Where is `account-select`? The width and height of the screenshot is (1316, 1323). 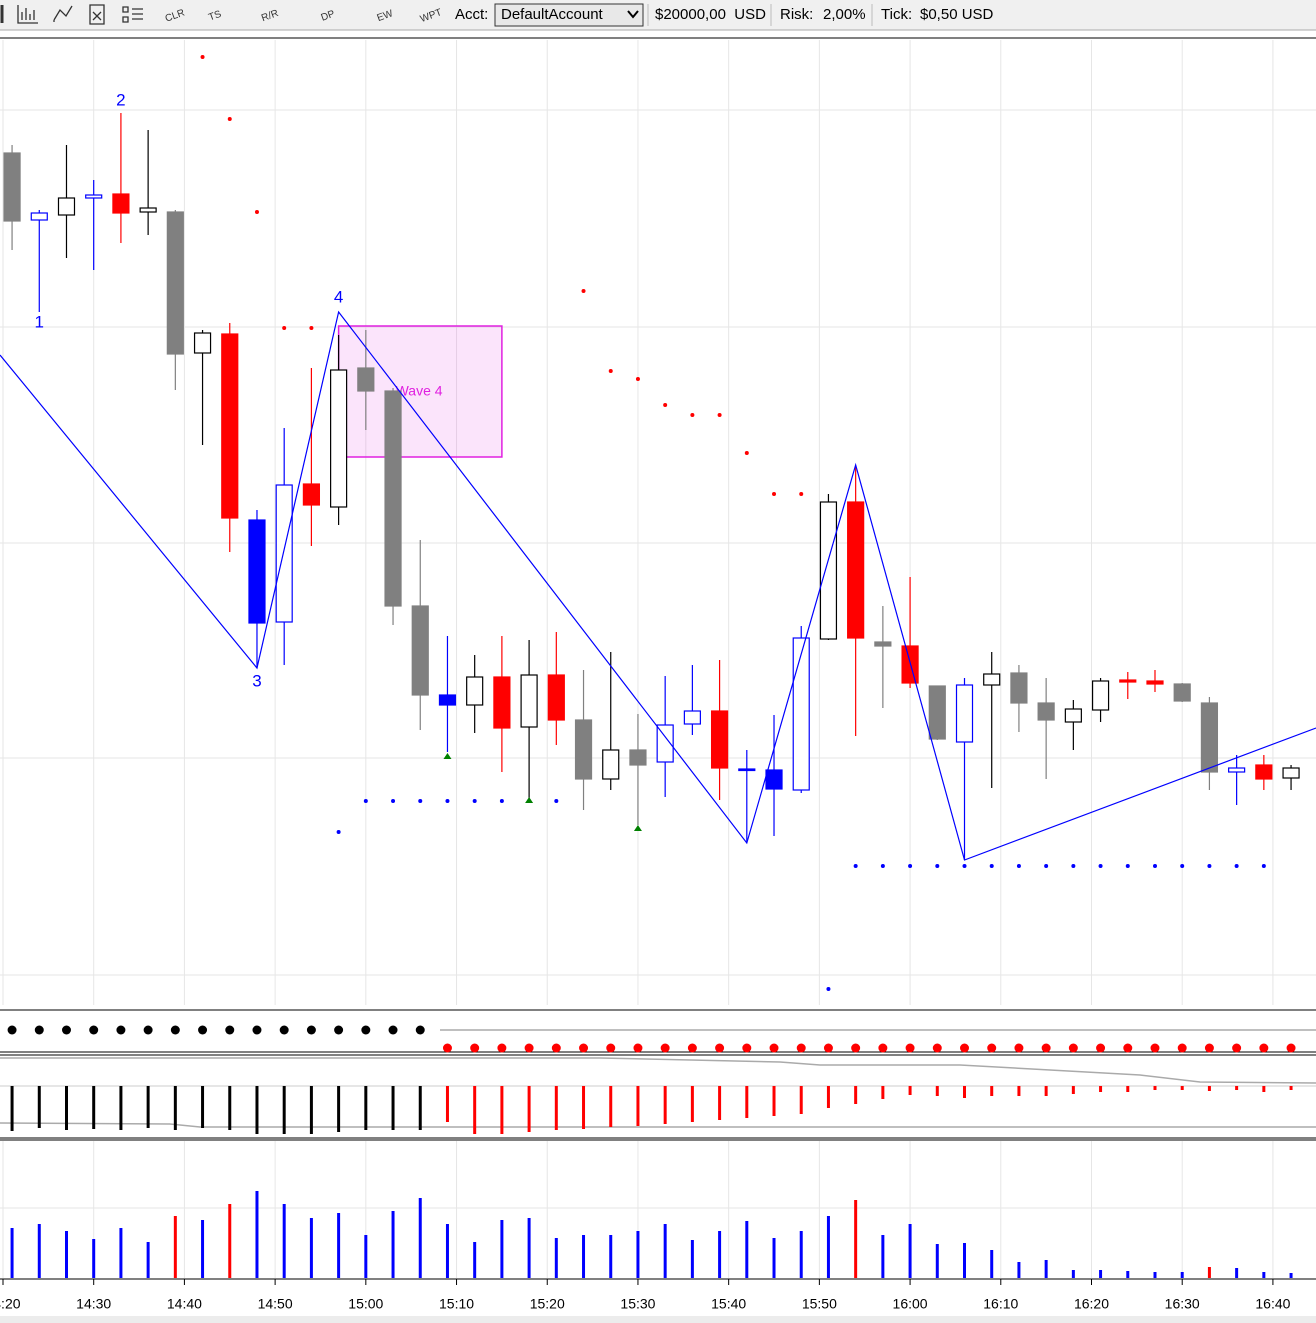 account-select is located at coordinates (569, 15).